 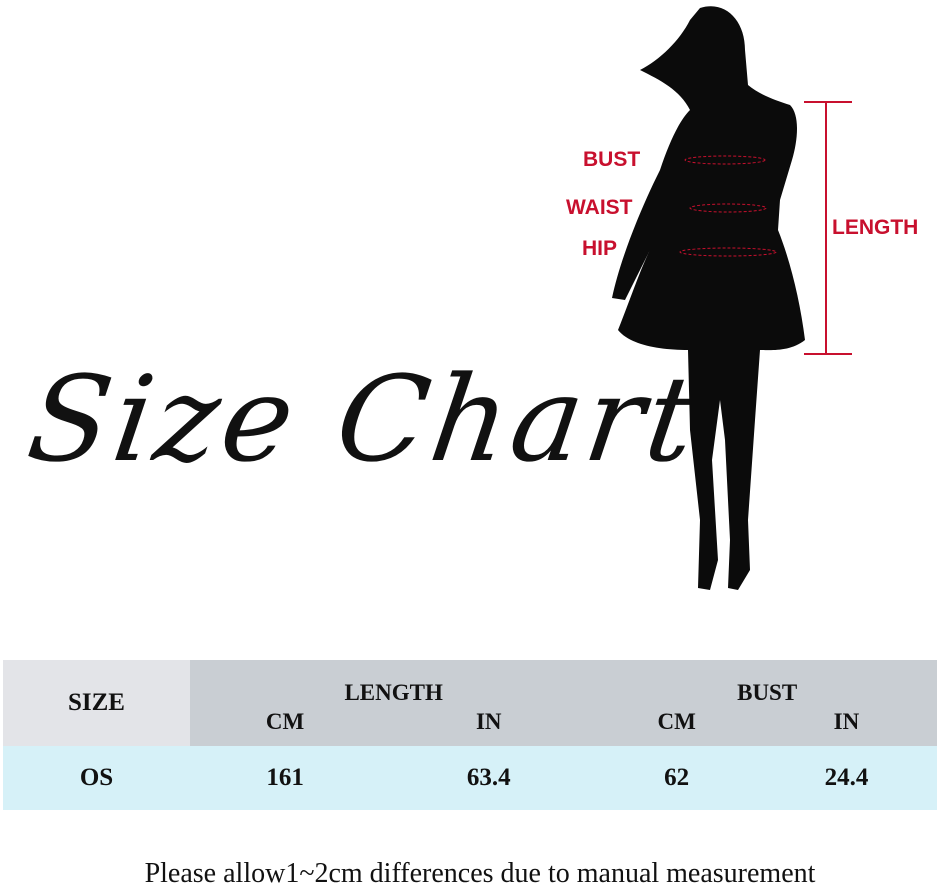 What do you see at coordinates (285, 778) in the screenshot?
I see `length-cm-cell: 161` at bounding box center [285, 778].